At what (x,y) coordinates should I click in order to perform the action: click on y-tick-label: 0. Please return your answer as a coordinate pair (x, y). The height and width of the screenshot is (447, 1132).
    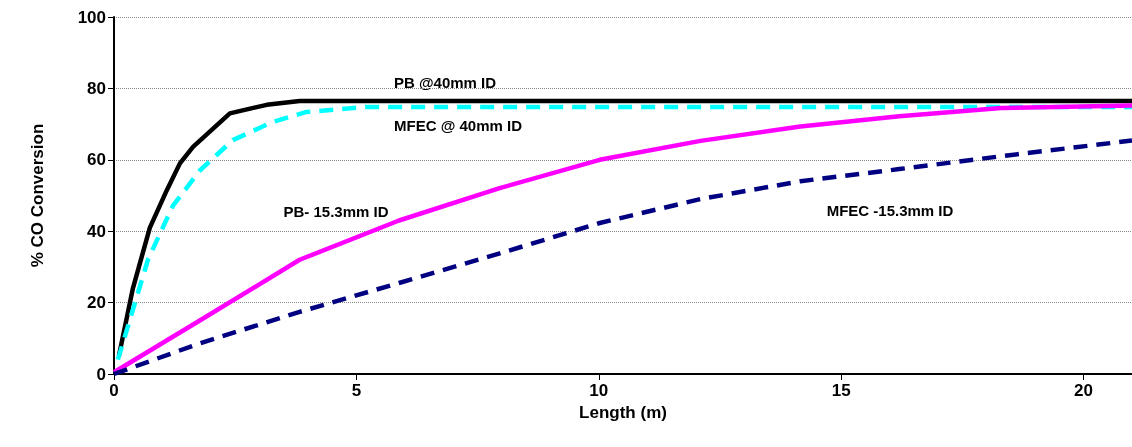
    Looking at the image, I should click on (101, 374).